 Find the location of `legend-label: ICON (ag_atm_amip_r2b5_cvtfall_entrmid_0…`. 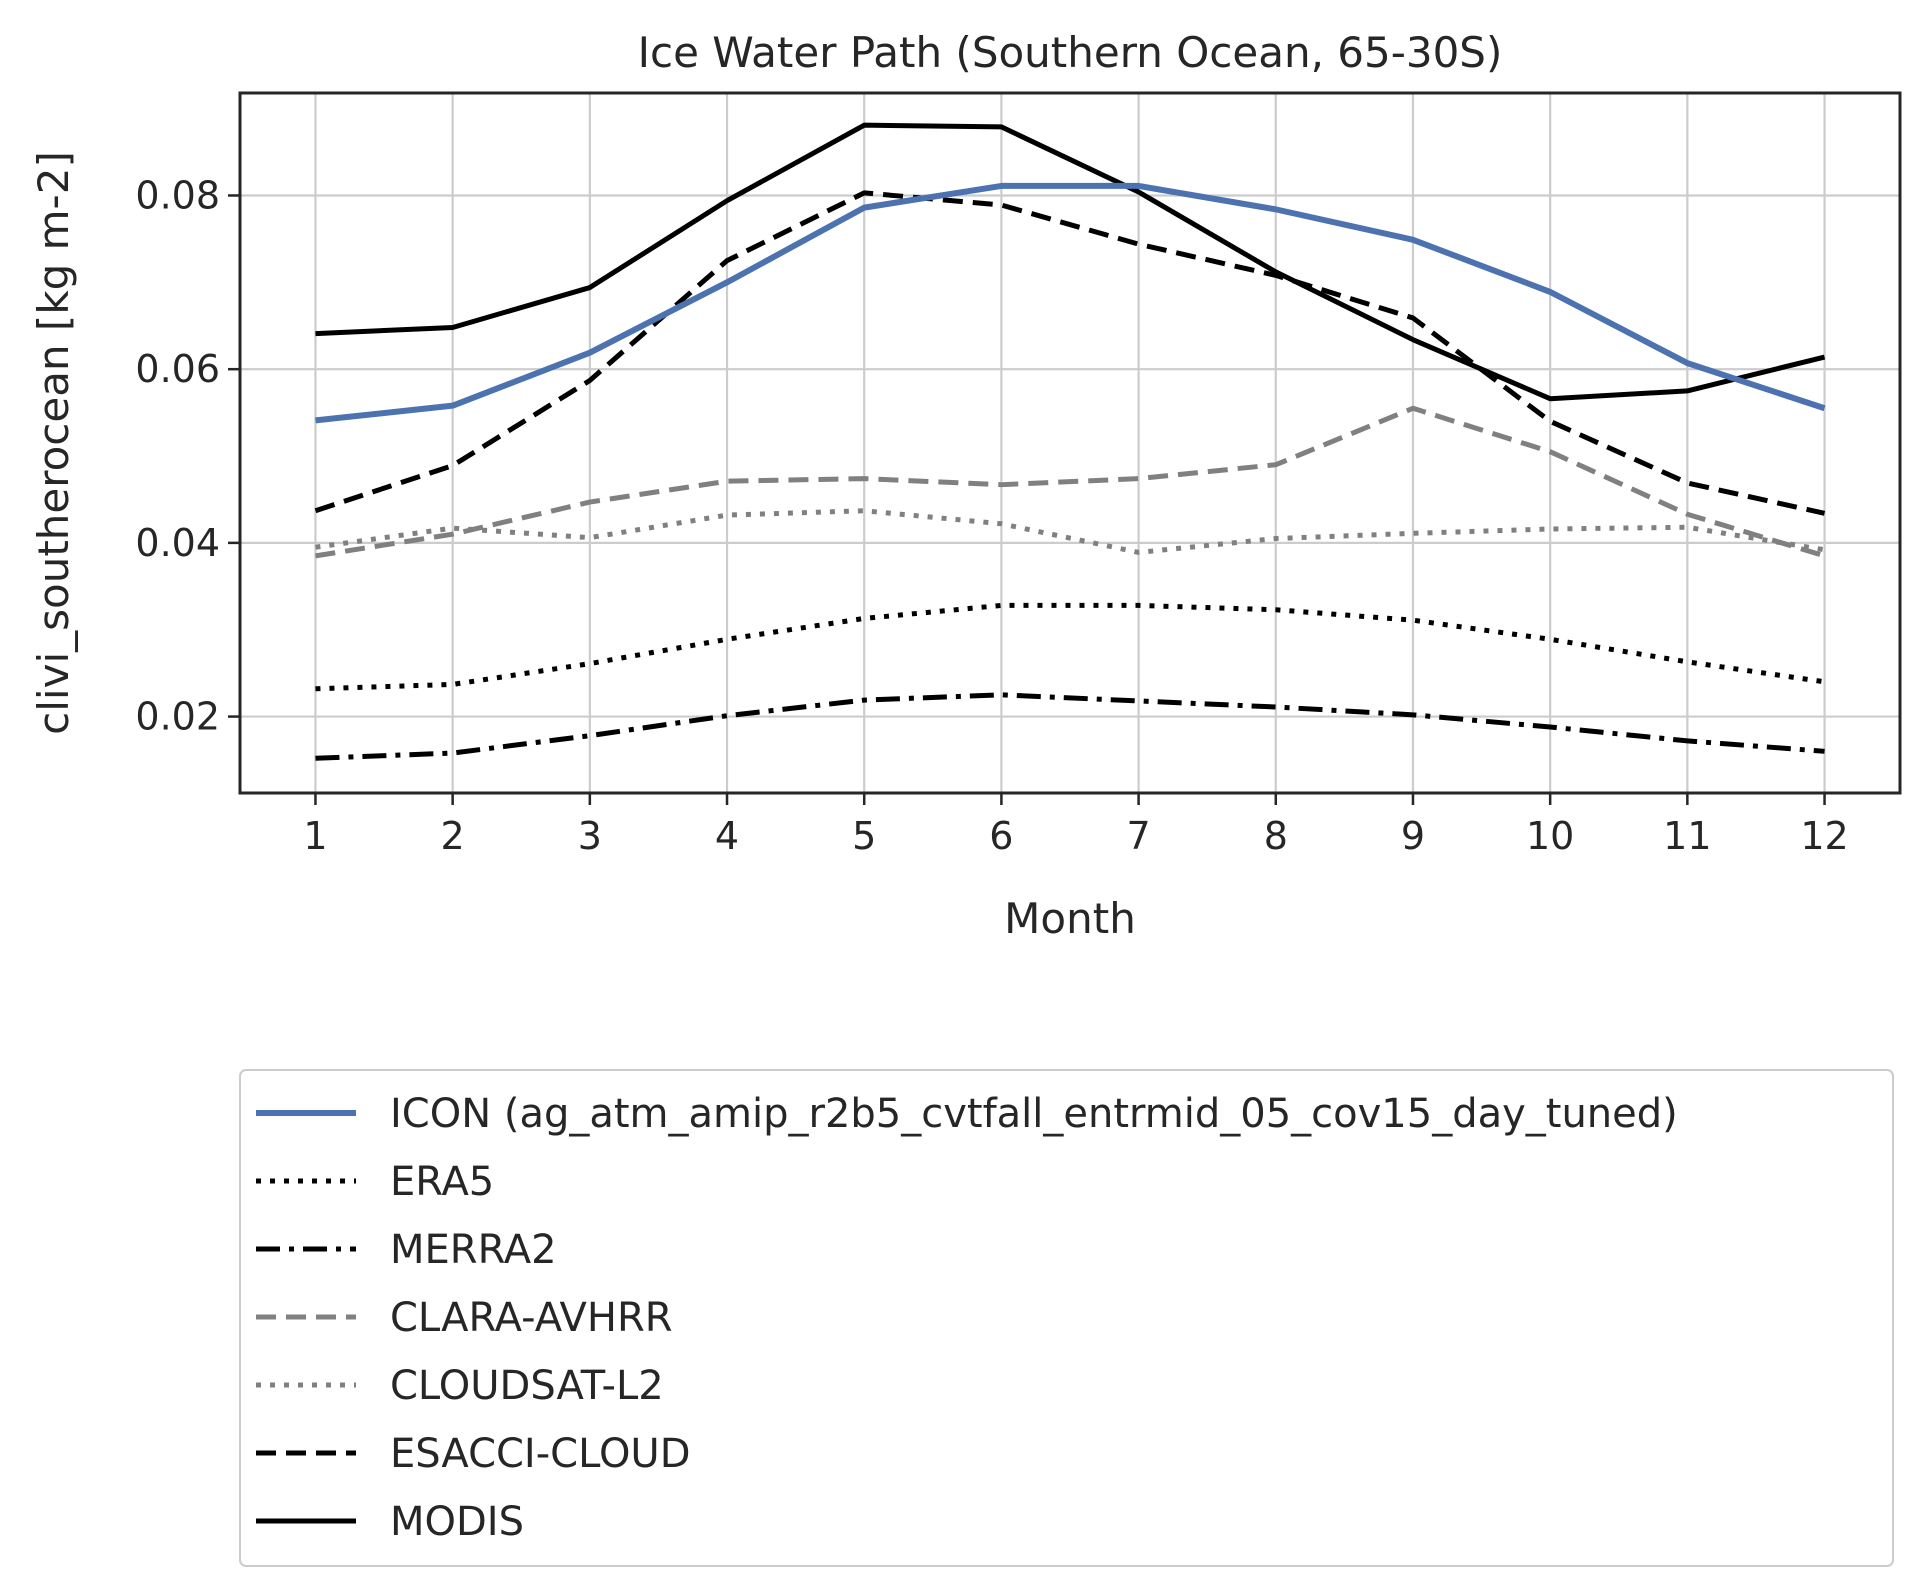

legend-label: ICON (ag_atm_amip_r2b5_cvtfall_entrmid_0… is located at coordinates (1034, 1114).